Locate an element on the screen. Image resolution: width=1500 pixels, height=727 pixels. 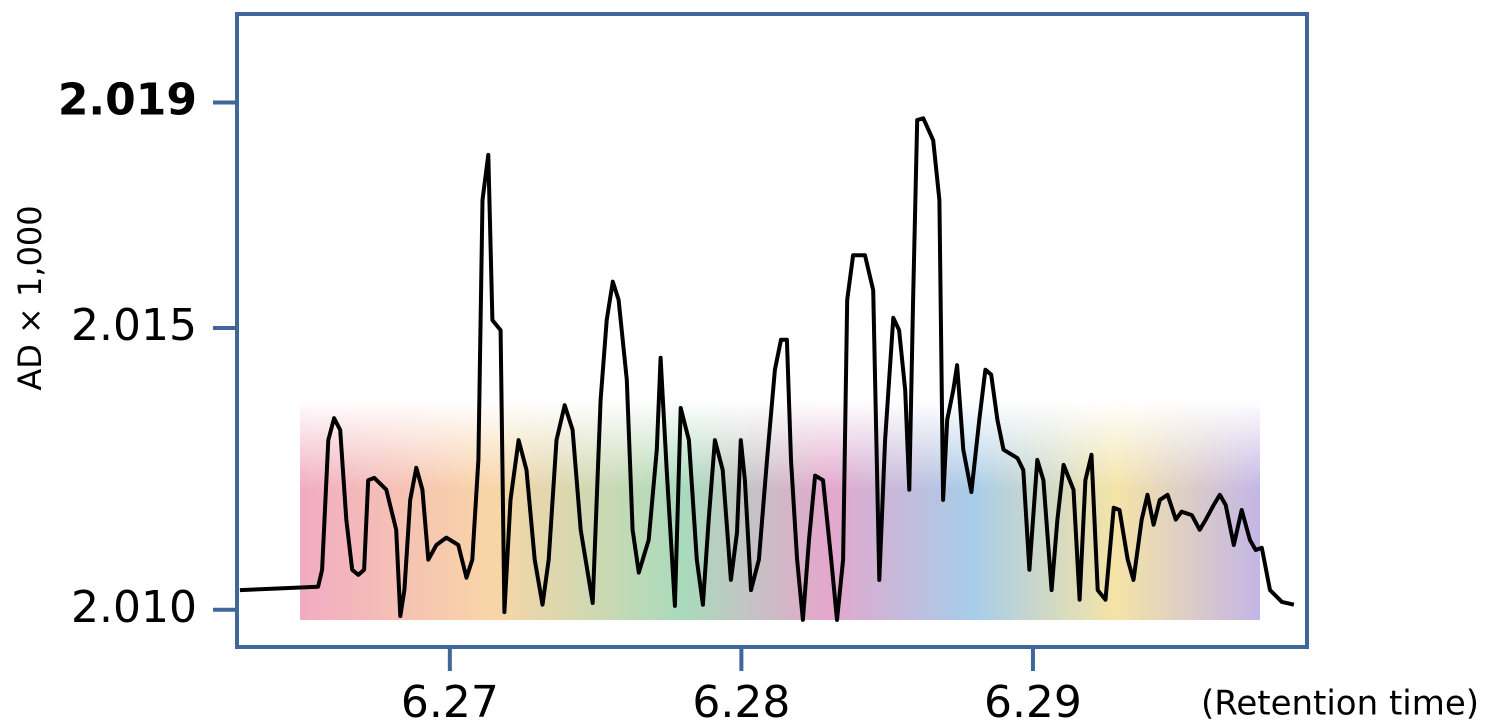
y-tick-label: 2.019 is located at coordinates (127, 99).